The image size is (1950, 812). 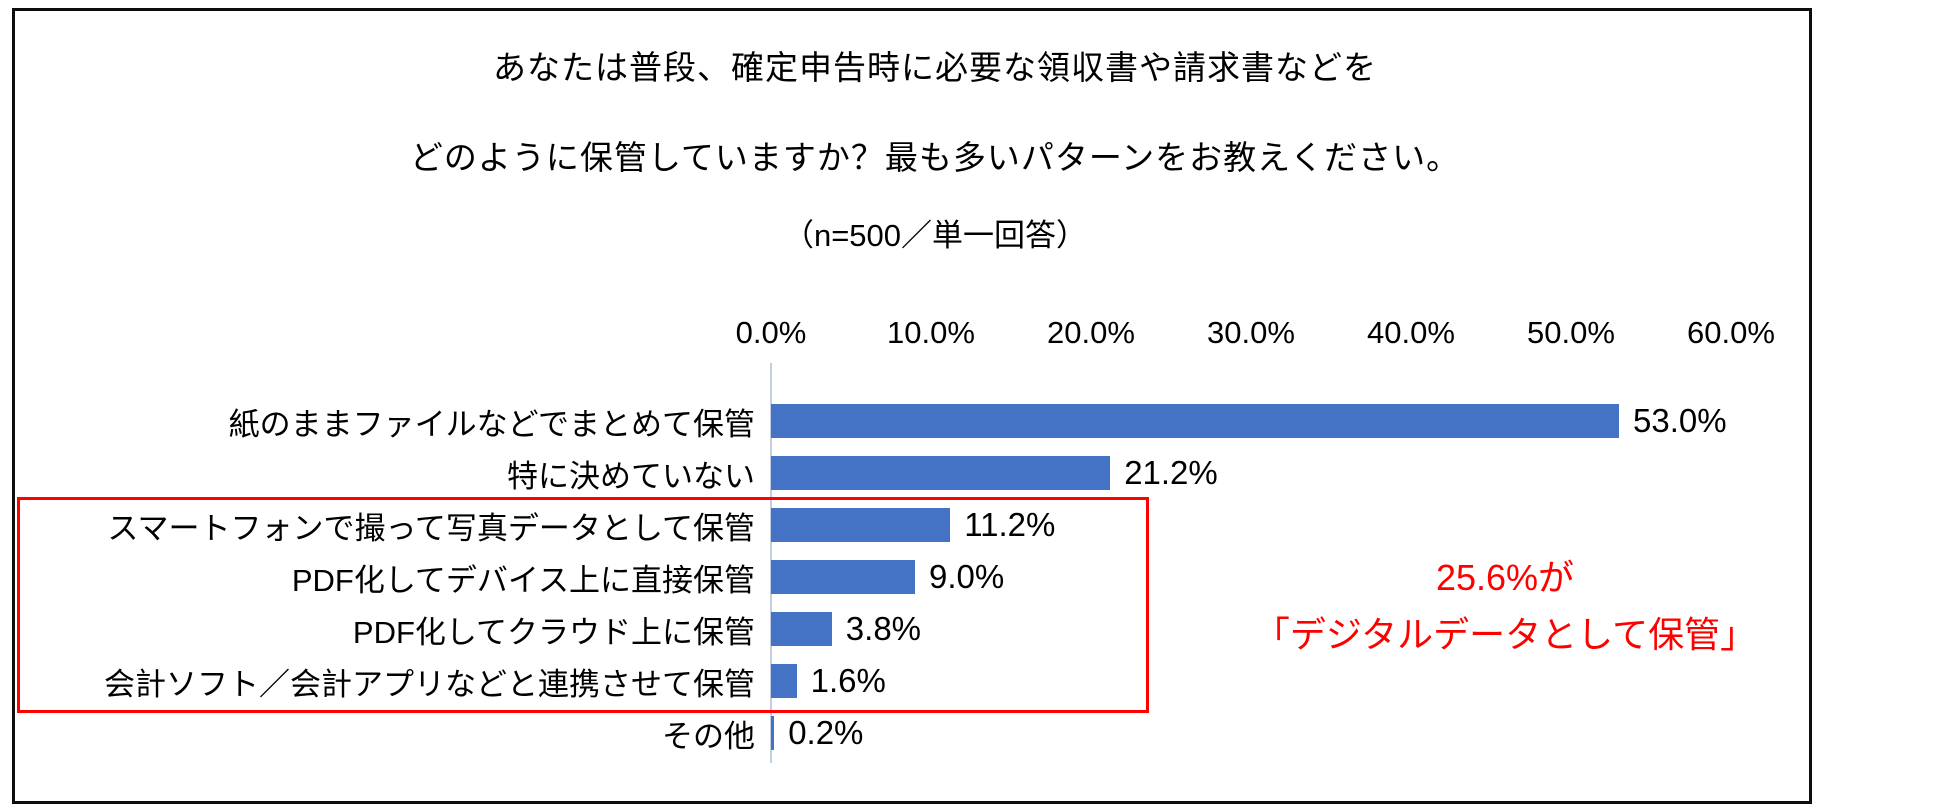 I want to click on highlight-annotation-line2: 「デジタルデータとして保管」, so click(x=1505, y=634).